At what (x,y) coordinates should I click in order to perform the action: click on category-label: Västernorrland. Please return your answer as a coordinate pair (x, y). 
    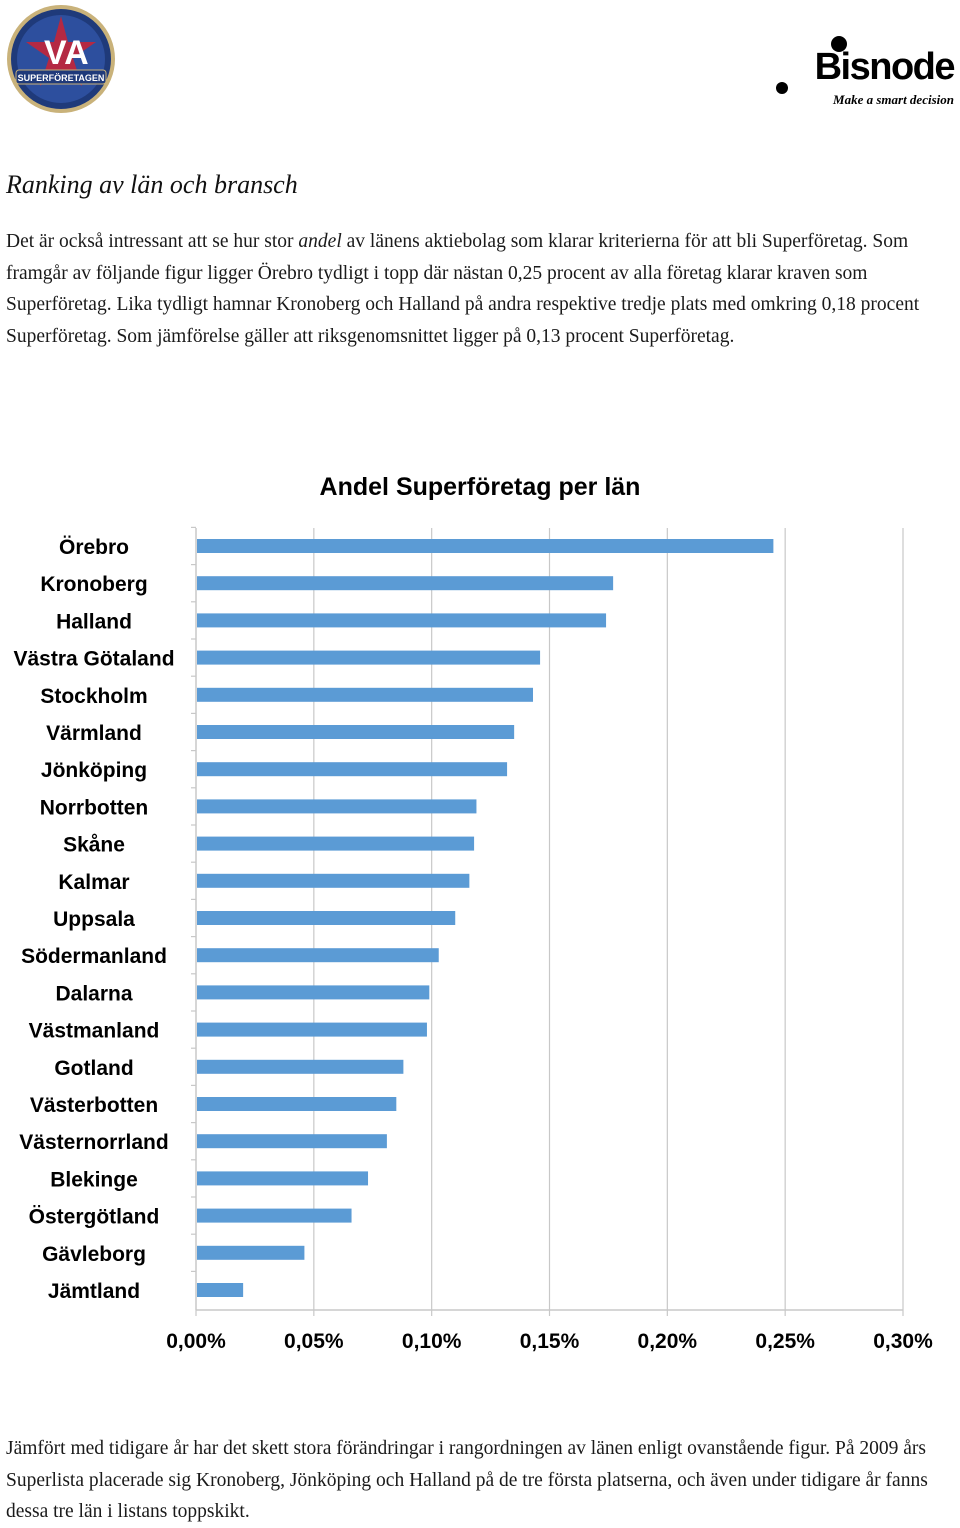
    Looking at the image, I should click on (93, 1142).